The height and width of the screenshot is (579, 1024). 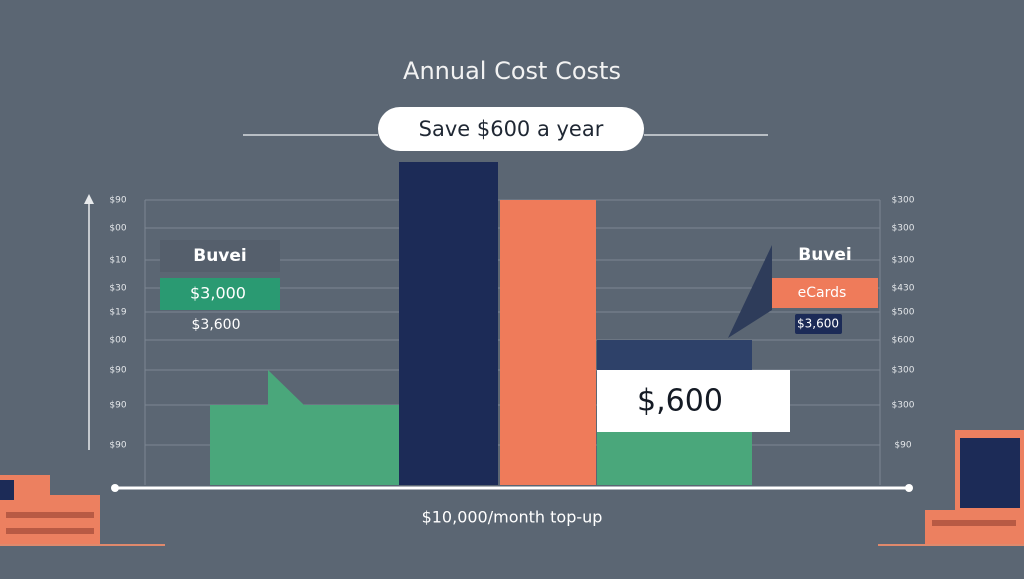 I want to click on title: Annual Cost Costs, so click(x=512, y=71).